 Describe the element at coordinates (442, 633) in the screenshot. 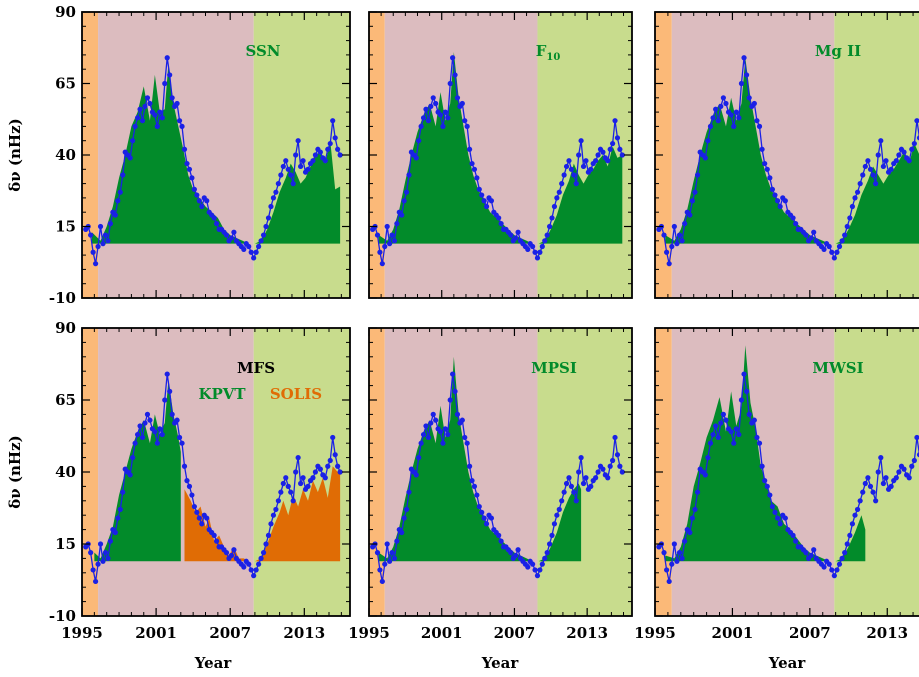

I see `x-tick-label: 2001` at that location.